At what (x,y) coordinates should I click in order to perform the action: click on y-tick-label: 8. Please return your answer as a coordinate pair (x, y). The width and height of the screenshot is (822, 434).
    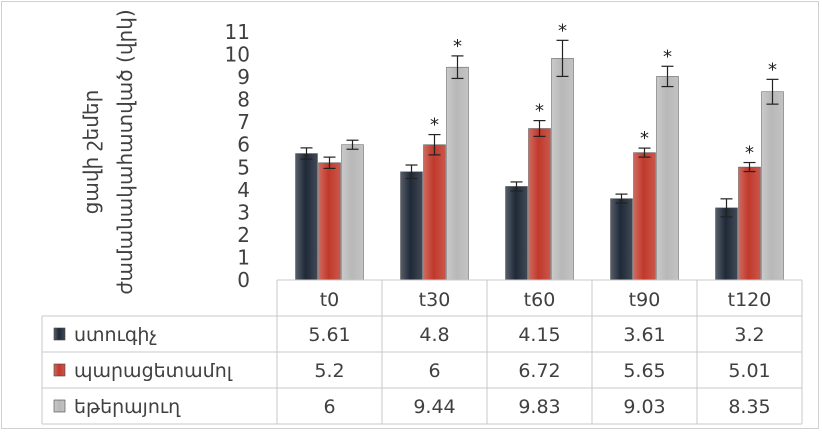
    Looking at the image, I should click on (243, 100).